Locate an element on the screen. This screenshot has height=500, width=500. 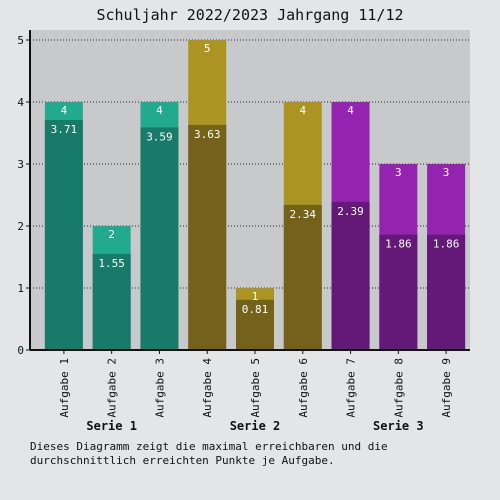
group-label: Serie 3 is located at coordinates (398, 426).